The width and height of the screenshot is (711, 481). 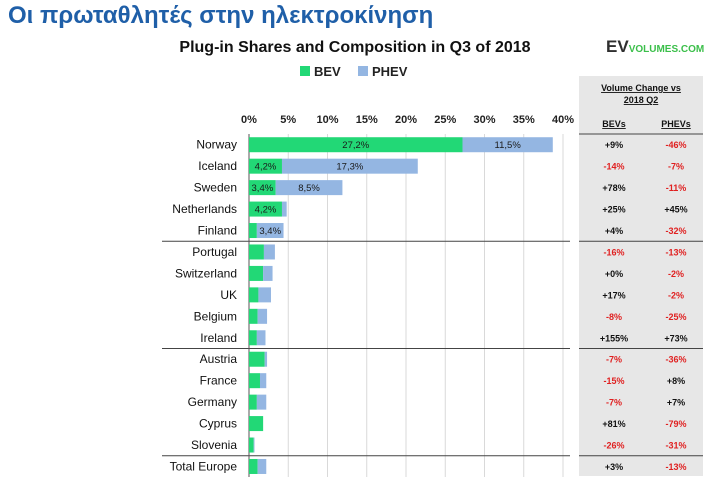 What do you see at coordinates (675, 360) in the screenshot?
I see `phev-change-cell: -36%` at bounding box center [675, 360].